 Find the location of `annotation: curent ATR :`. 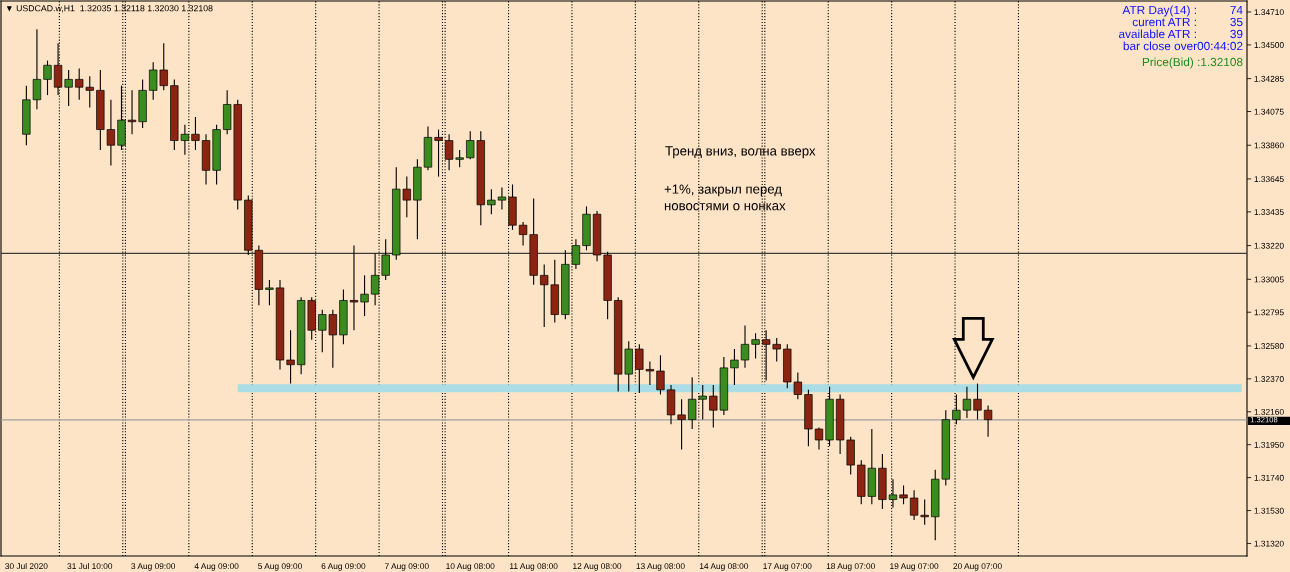

annotation: curent ATR : is located at coordinates (1164, 22).